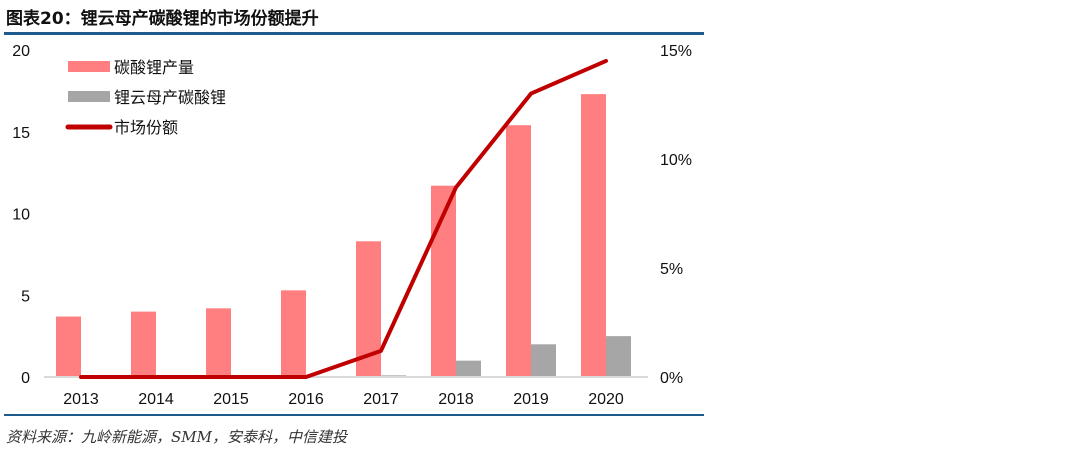 Image resolution: width=1080 pixels, height=449 pixels. What do you see at coordinates (606, 399) in the screenshot?
I see `x-tick-label: 2020` at bounding box center [606, 399].